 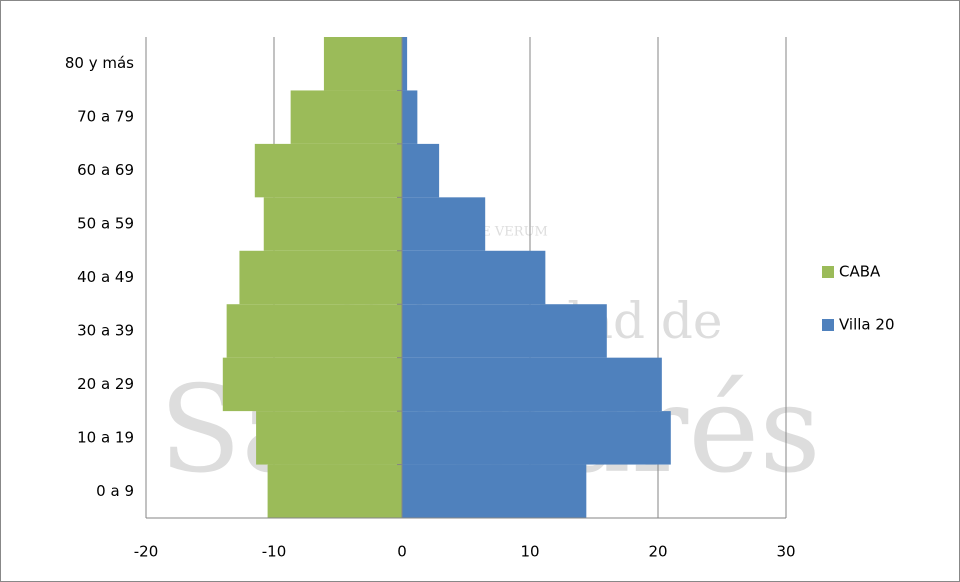 I want to click on y-tick-label: 10 a 19, so click(x=105, y=437).